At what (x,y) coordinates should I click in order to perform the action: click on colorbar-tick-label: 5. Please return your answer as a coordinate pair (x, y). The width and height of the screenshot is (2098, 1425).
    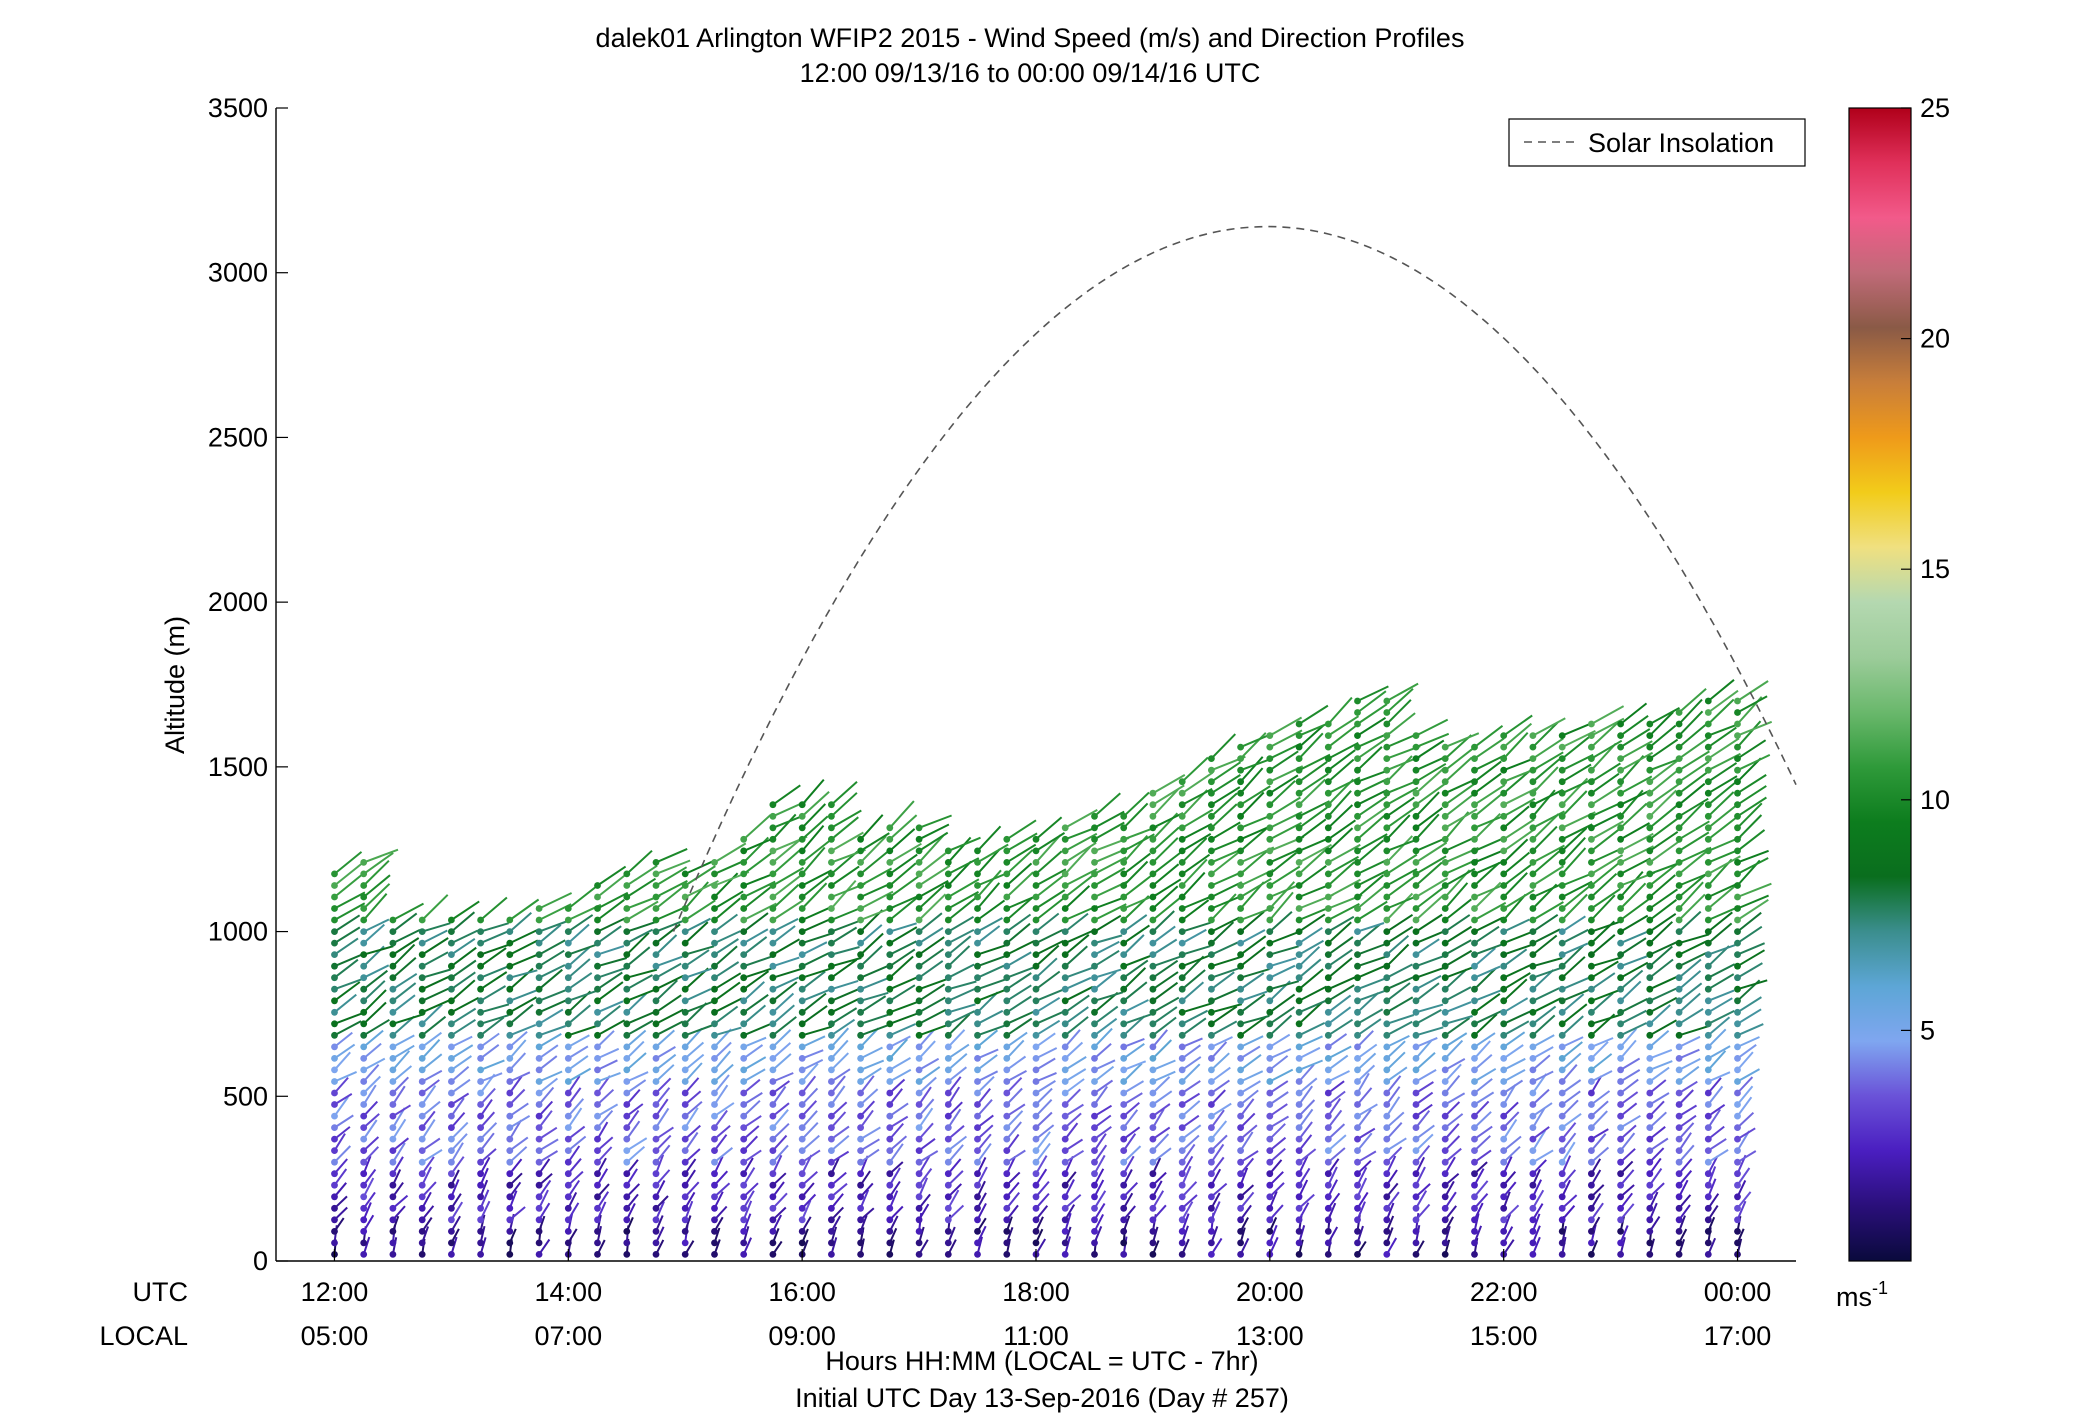
    Looking at the image, I should click on (1927, 1030).